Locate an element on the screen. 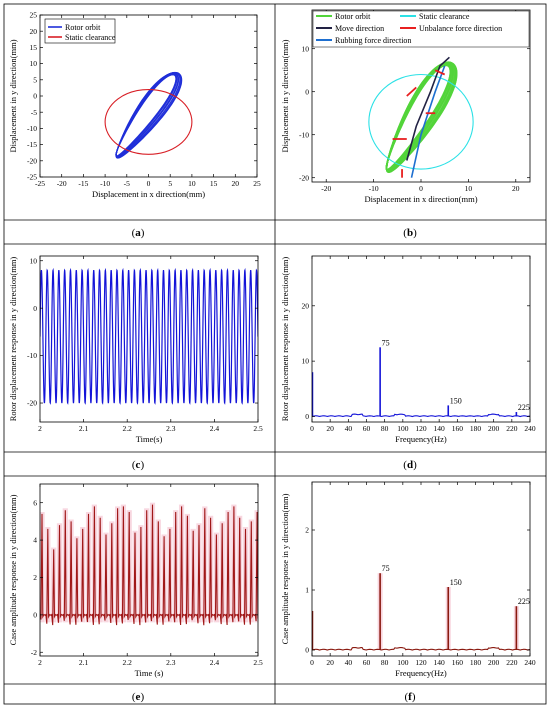 The image size is (550, 708). caption-letter: a is located at coordinates (138, 233).